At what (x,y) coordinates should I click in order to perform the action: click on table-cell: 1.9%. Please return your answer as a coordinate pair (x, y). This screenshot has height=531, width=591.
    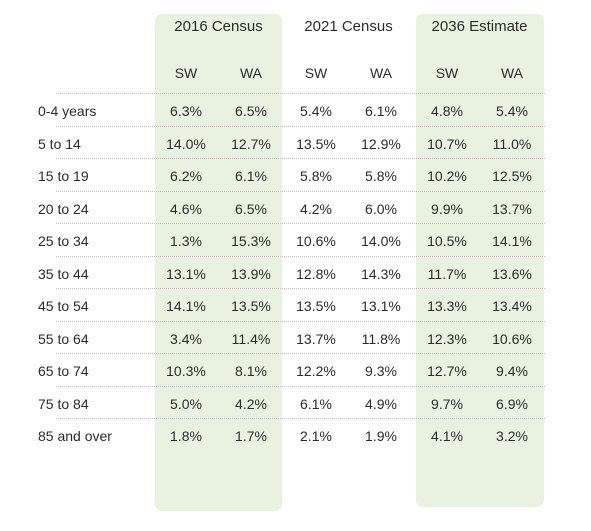
    Looking at the image, I should click on (381, 436).